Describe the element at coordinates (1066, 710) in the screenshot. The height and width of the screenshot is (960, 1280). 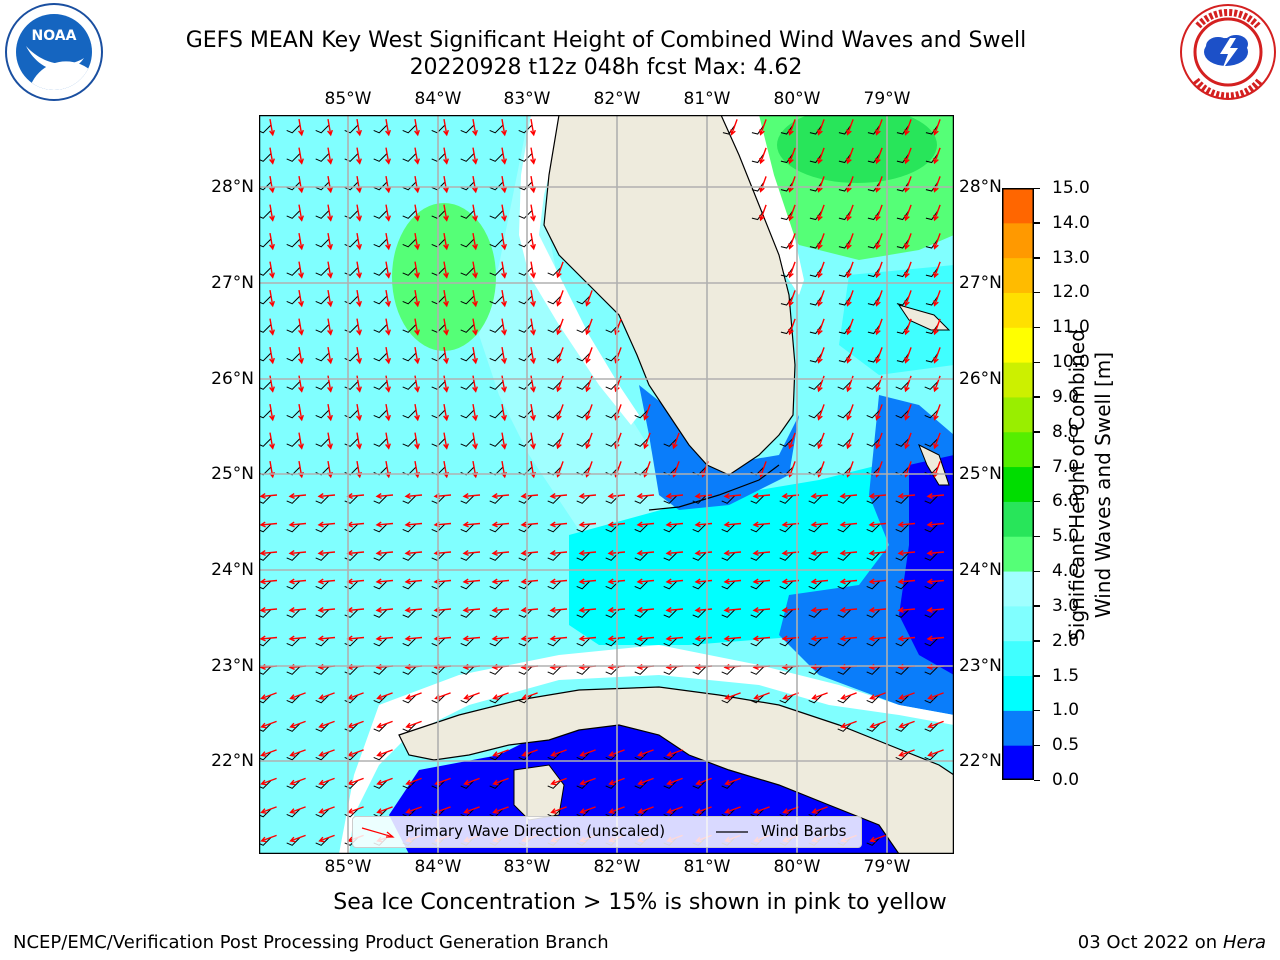
I see `colorbar-tick-label: 1.0` at that location.